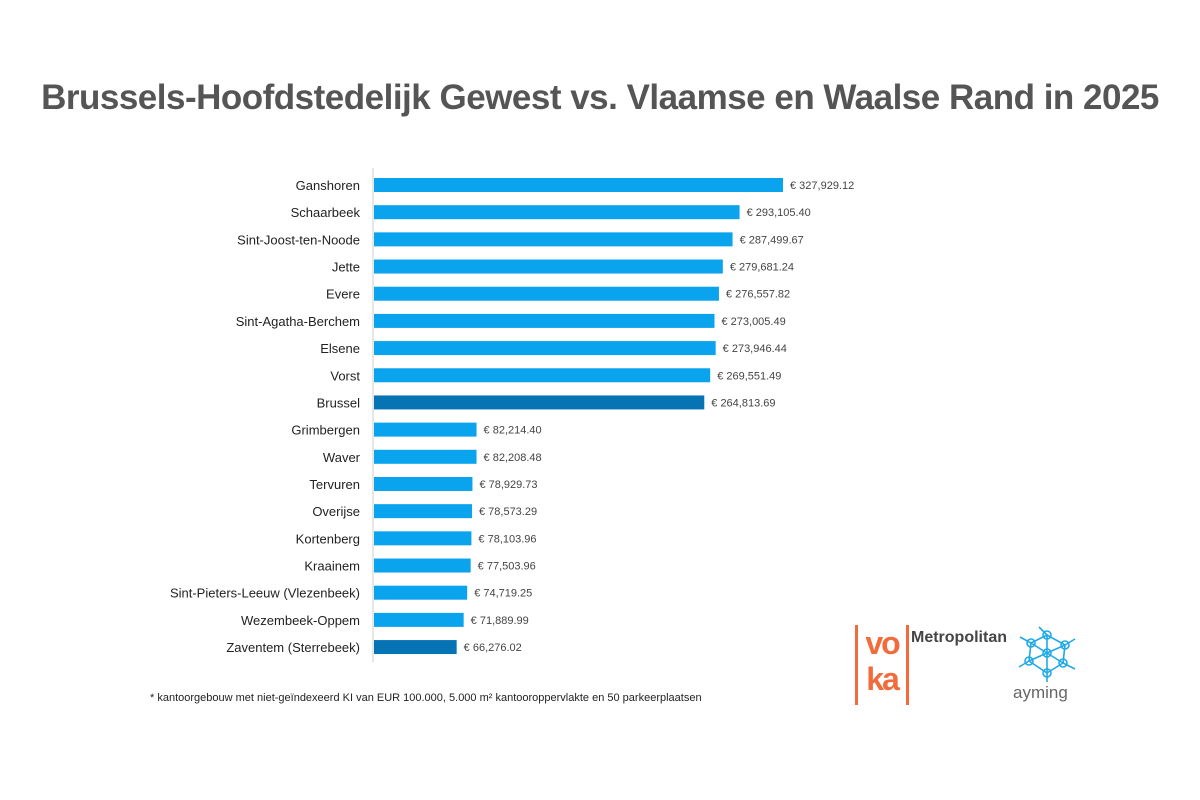 The image size is (1200, 800). What do you see at coordinates (882, 665) in the screenshot?
I see `voka-logo: vo ka` at bounding box center [882, 665].